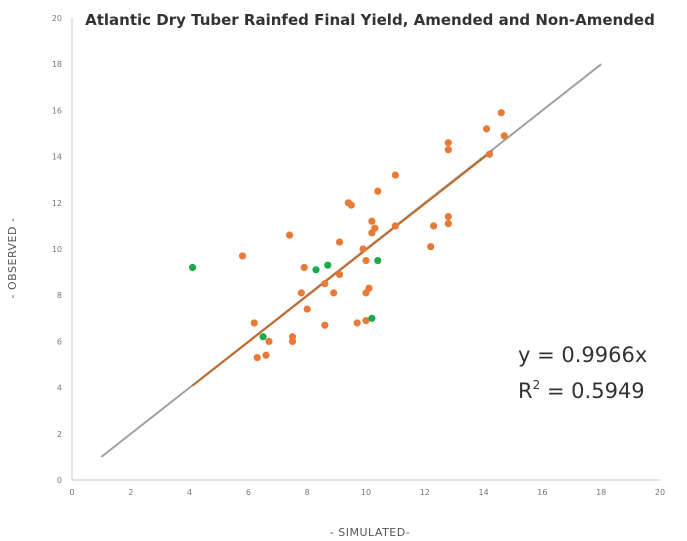  I want to click on x-tick-label: 2, so click(130, 492).